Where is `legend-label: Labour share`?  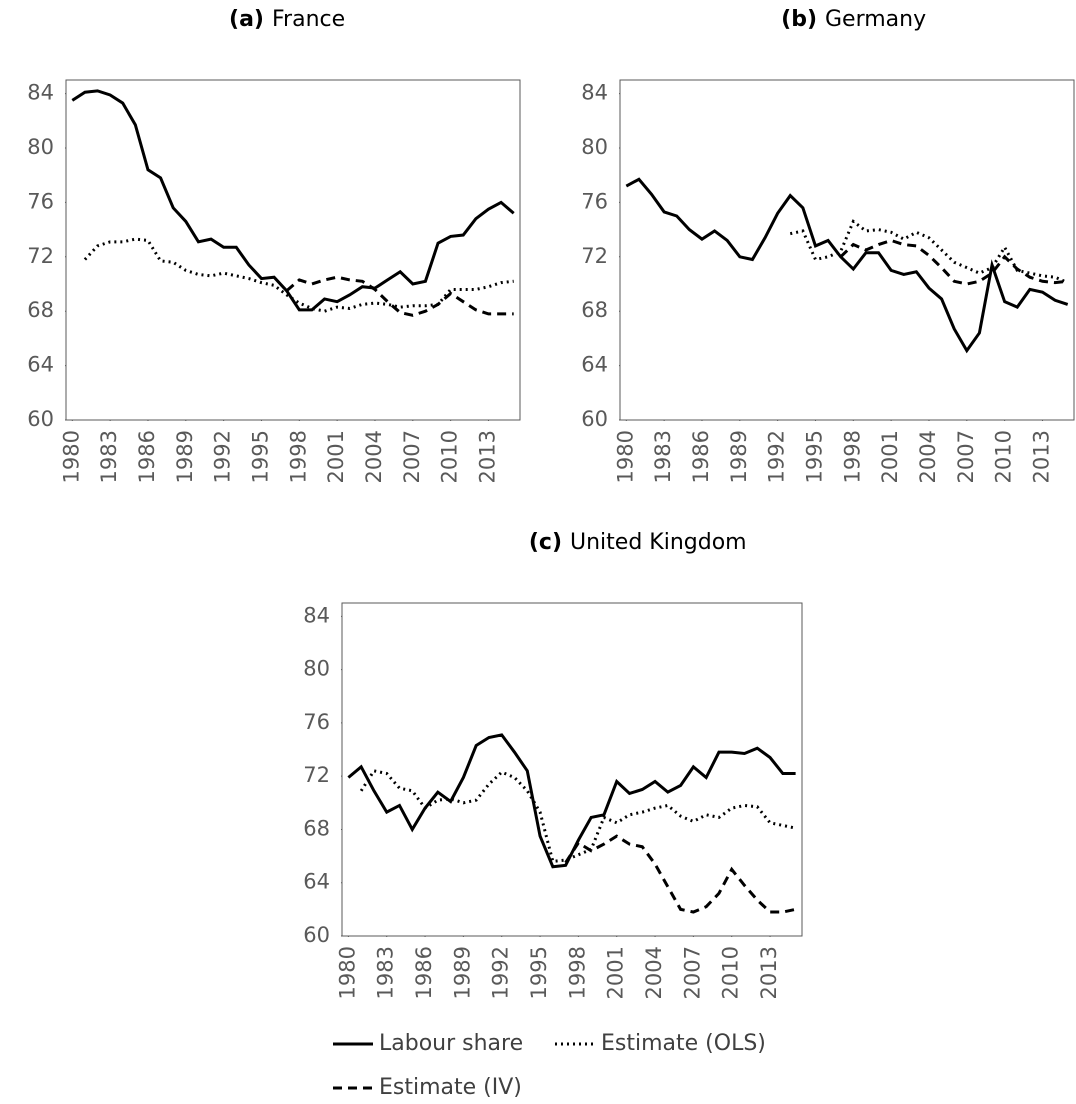
legend-label: Labour share is located at coordinates (451, 1043).